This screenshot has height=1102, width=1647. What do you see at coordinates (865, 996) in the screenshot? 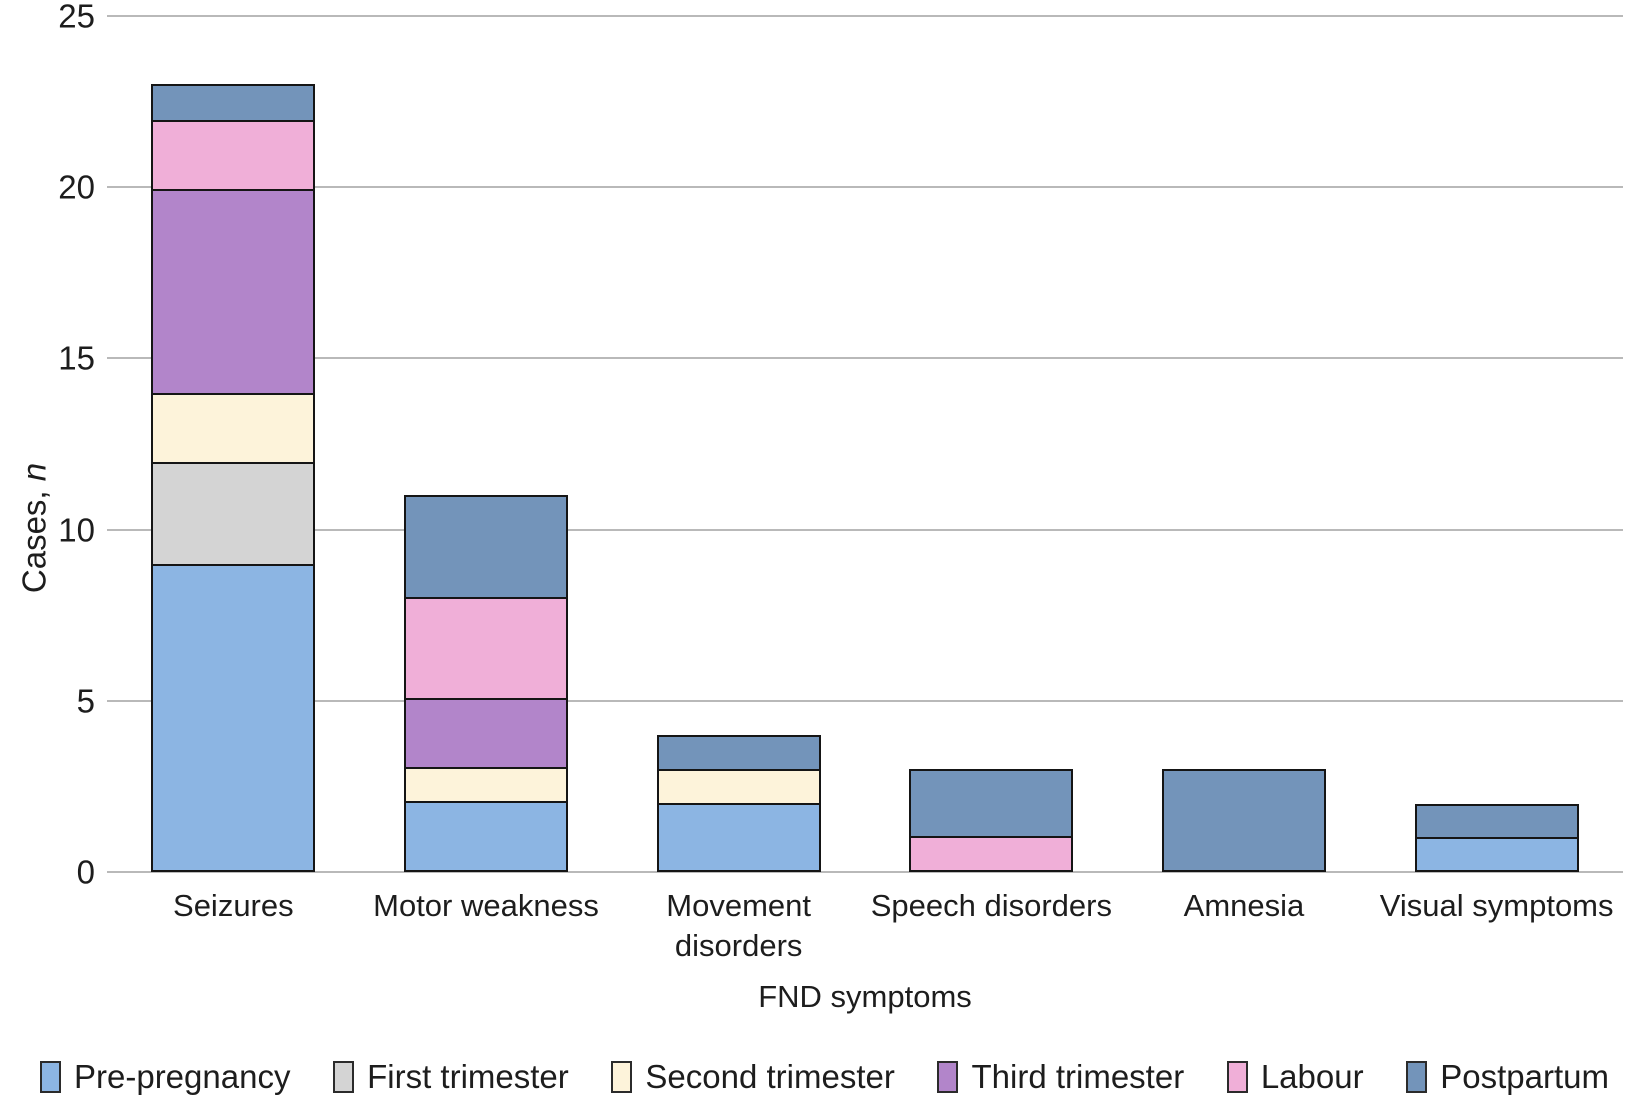
I see `x-axis-title: FND symptoms` at bounding box center [865, 996].